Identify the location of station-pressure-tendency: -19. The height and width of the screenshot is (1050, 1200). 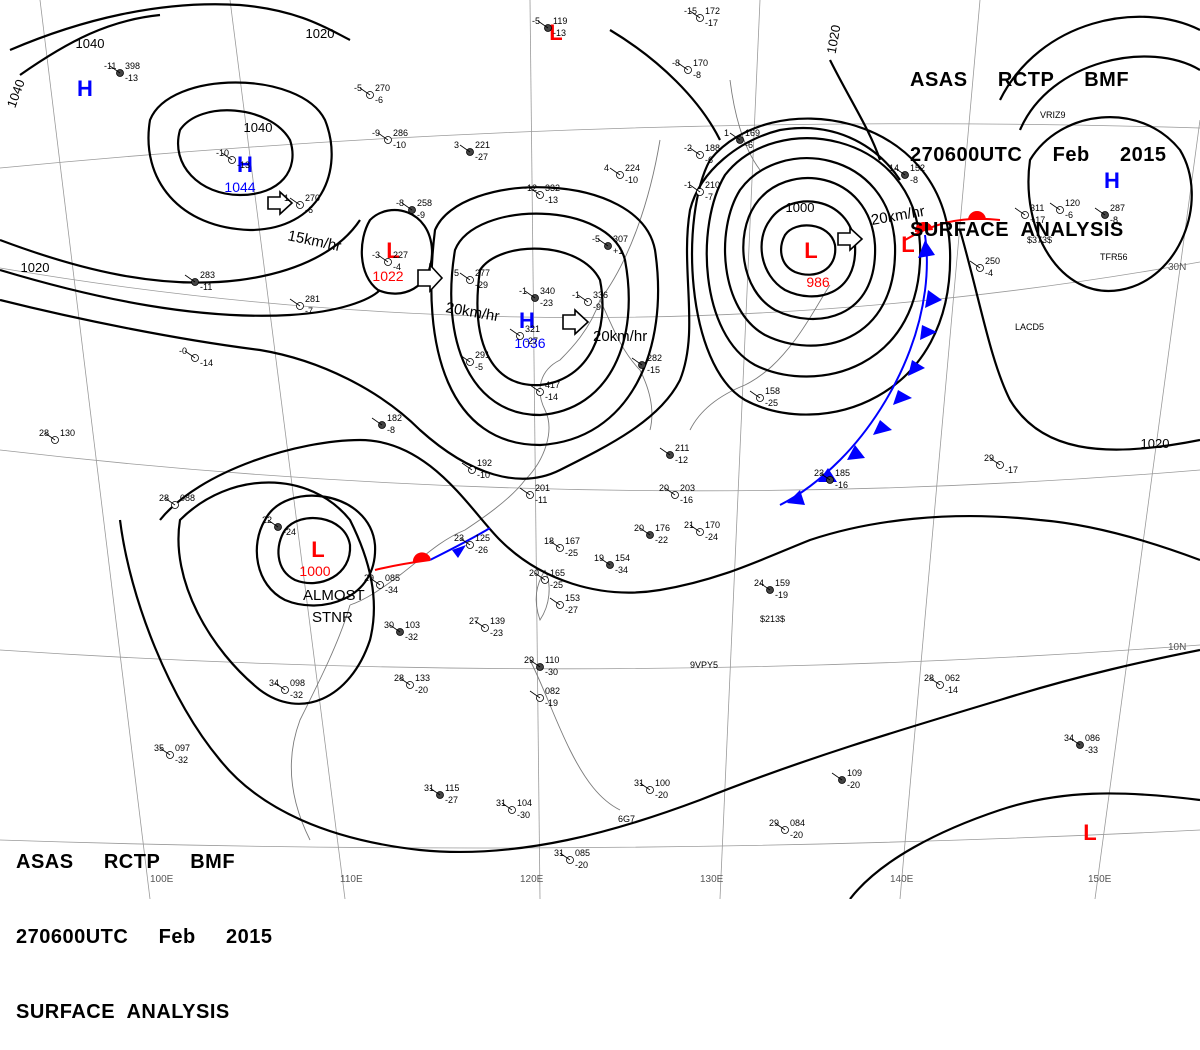
(781, 595).